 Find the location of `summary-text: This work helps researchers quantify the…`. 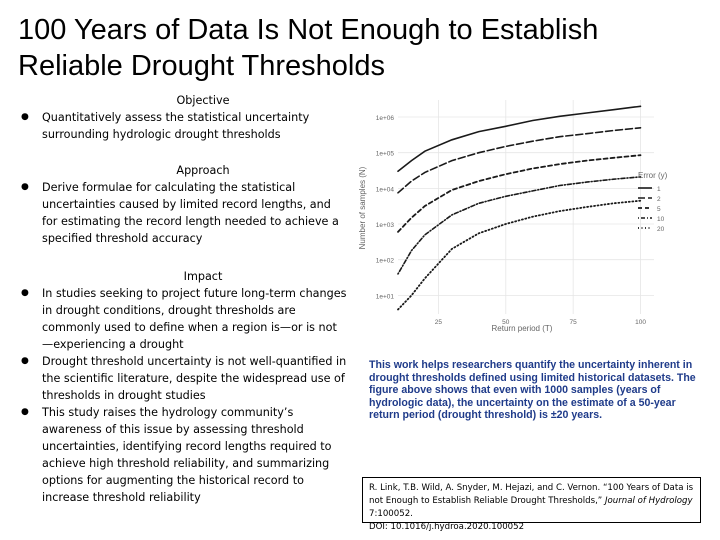

summary-text: This work helps researchers quantify the… is located at coordinates (532, 390).